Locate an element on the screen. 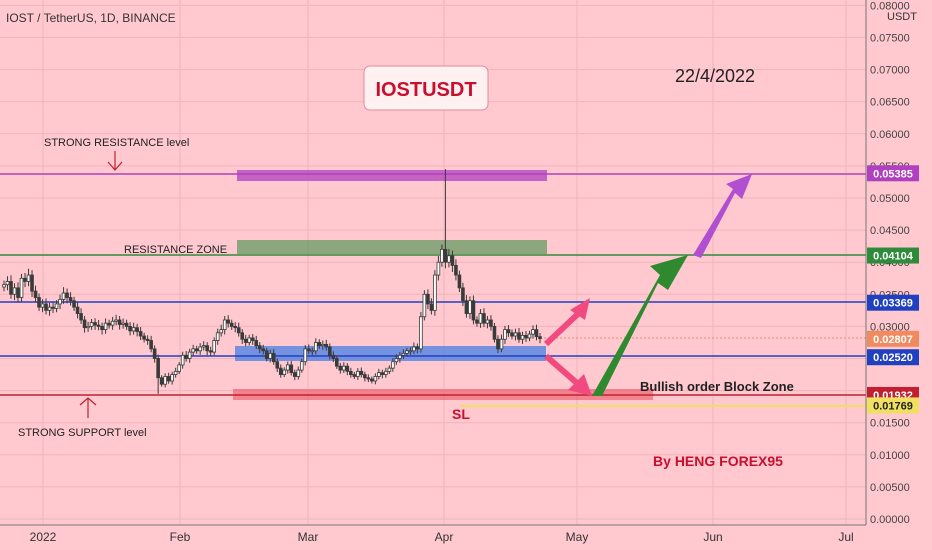 The width and height of the screenshot is (932, 550). purple-arrow-up is located at coordinates (722, 216).